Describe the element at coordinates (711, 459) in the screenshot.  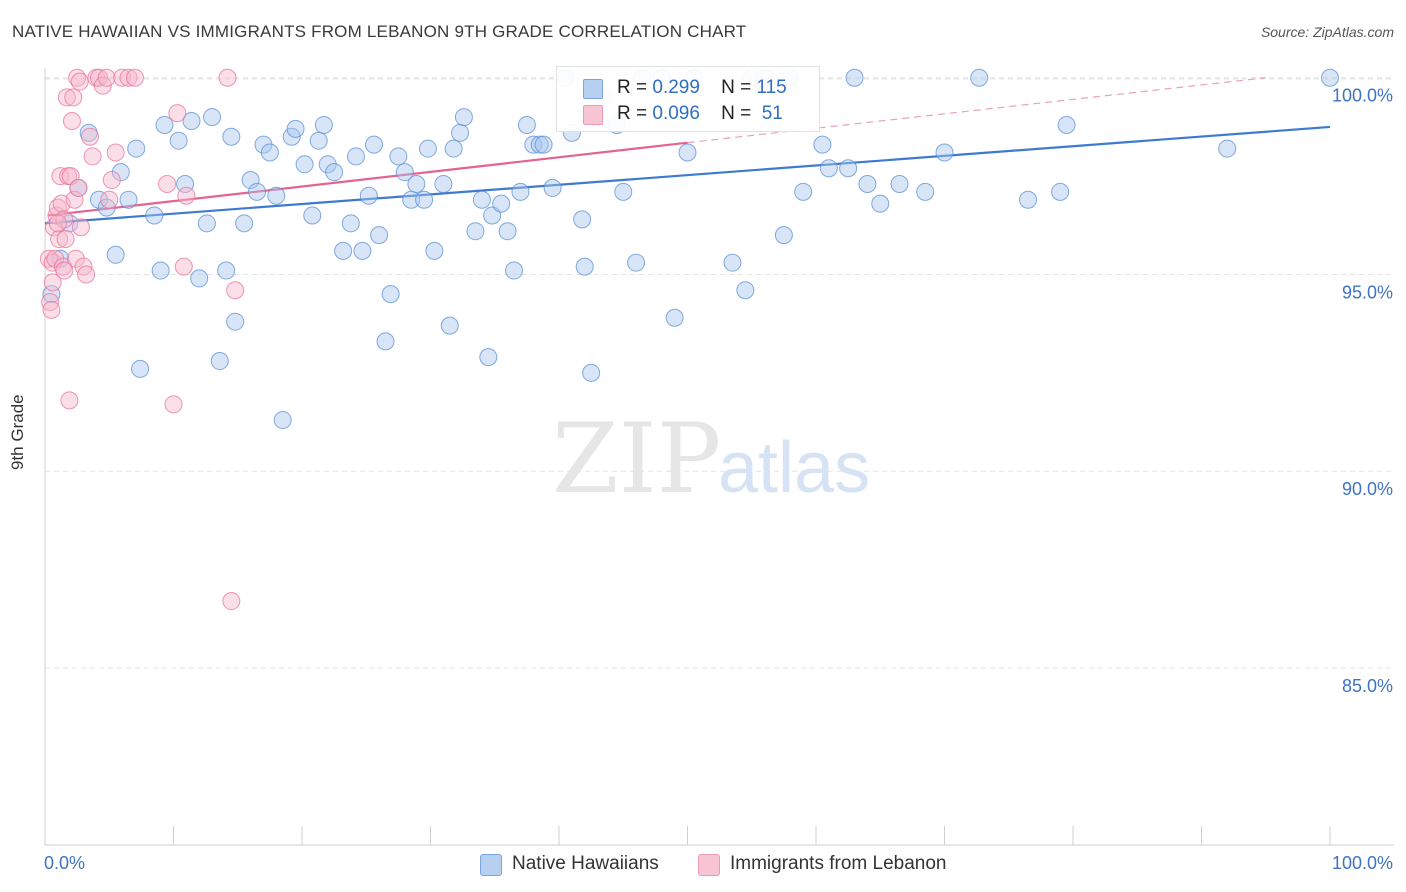
I see `watermark: ZIP atlas` at that location.